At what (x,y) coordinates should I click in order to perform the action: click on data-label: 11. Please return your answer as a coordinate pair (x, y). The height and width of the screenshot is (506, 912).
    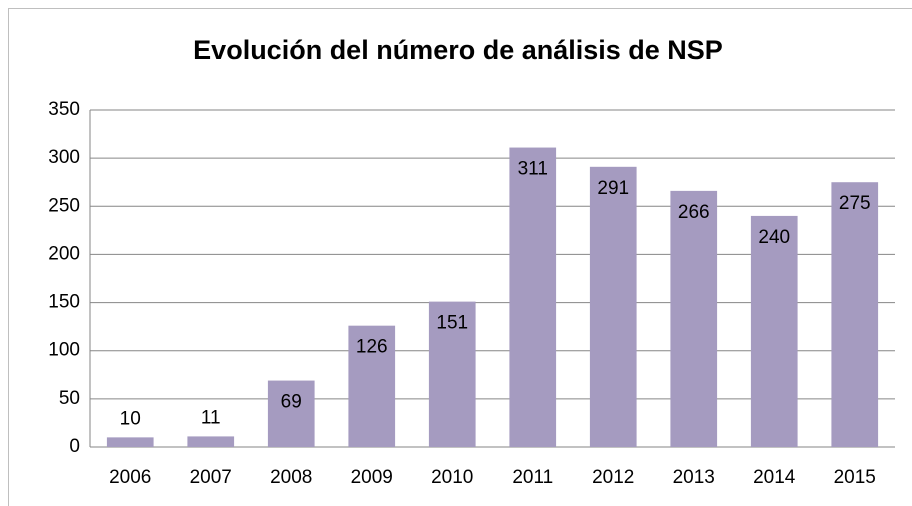
    Looking at the image, I should click on (211, 417).